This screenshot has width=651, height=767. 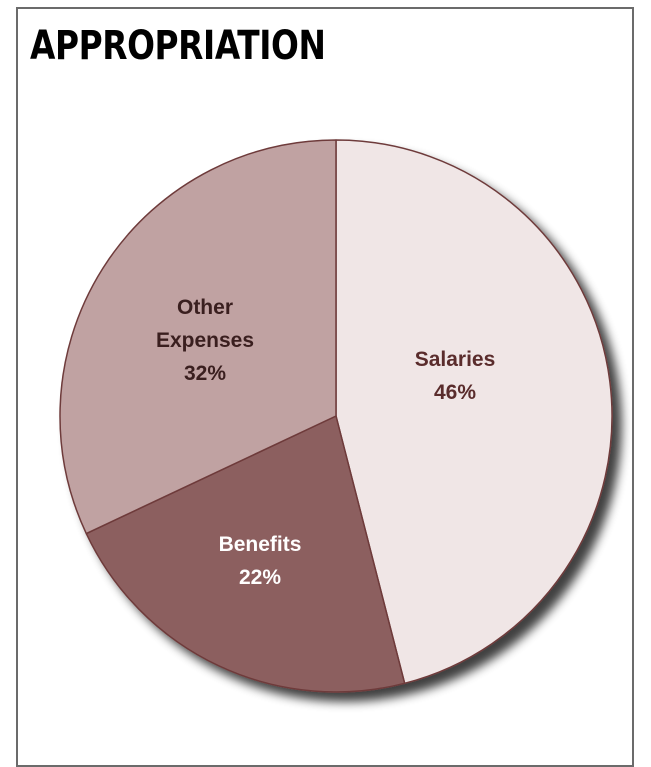 I want to click on slice-category-label: Salaries, so click(x=455, y=359).